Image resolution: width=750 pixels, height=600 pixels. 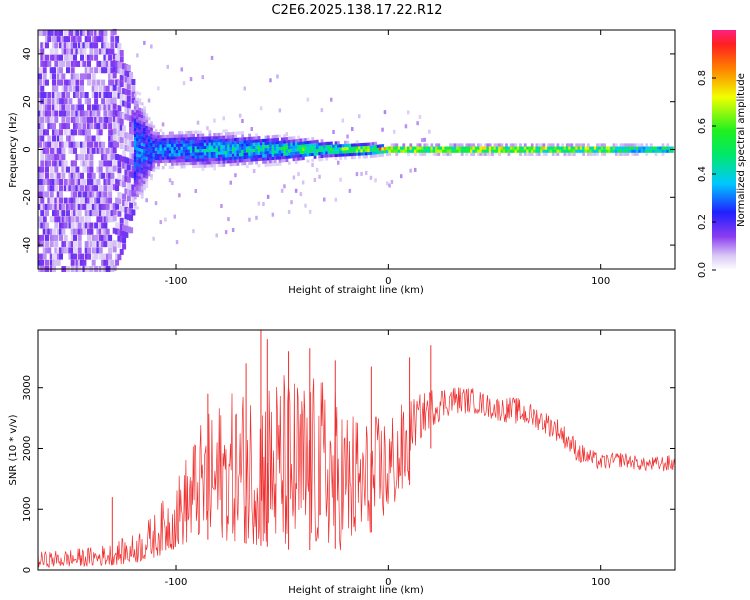 I want to click on spectrogram-x-tick-label: 0, so click(x=388, y=281).